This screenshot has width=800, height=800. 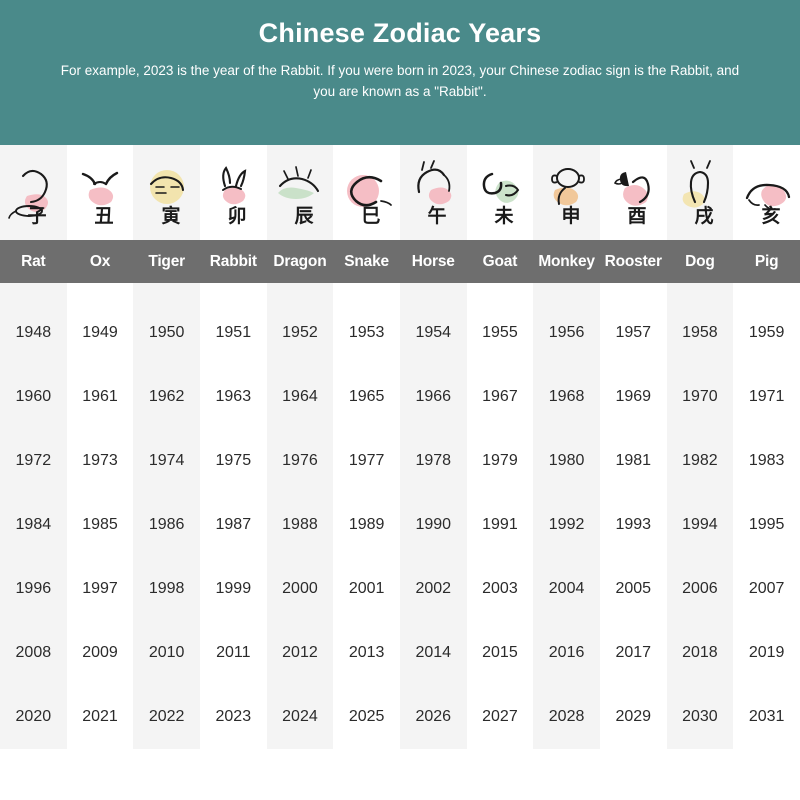 I want to click on year-cell: 1996, so click(x=33, y=588).